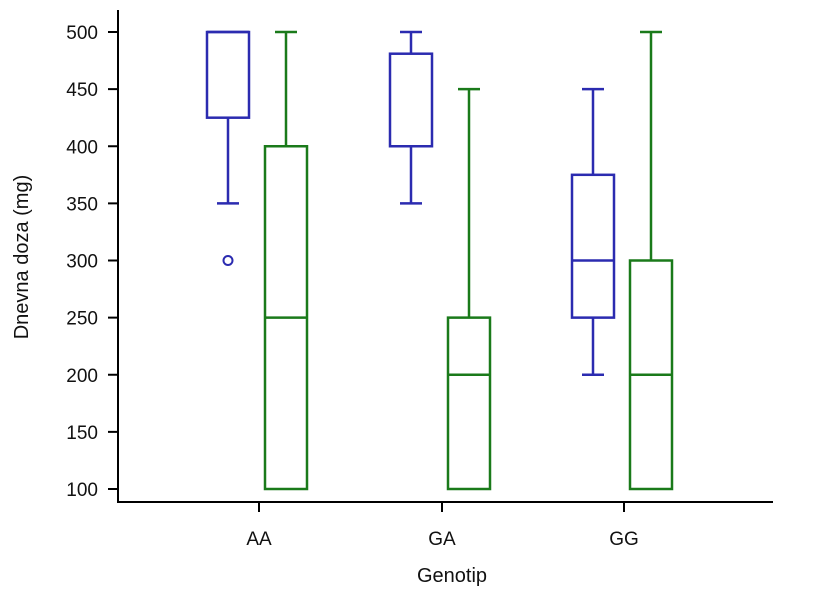  I want to click on y-tick-label: 500, so click(82, 33).